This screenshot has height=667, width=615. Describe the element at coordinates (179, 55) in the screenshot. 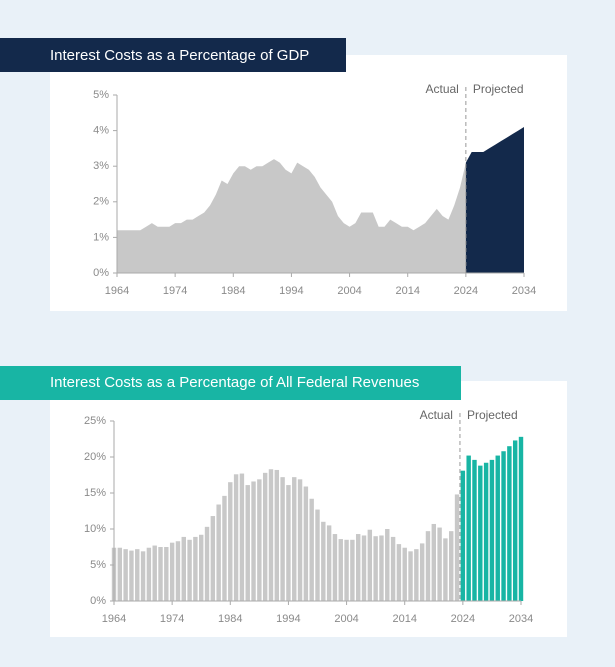

I see `chart-title: Interest Costs as a Percentage of GDP` at that location.